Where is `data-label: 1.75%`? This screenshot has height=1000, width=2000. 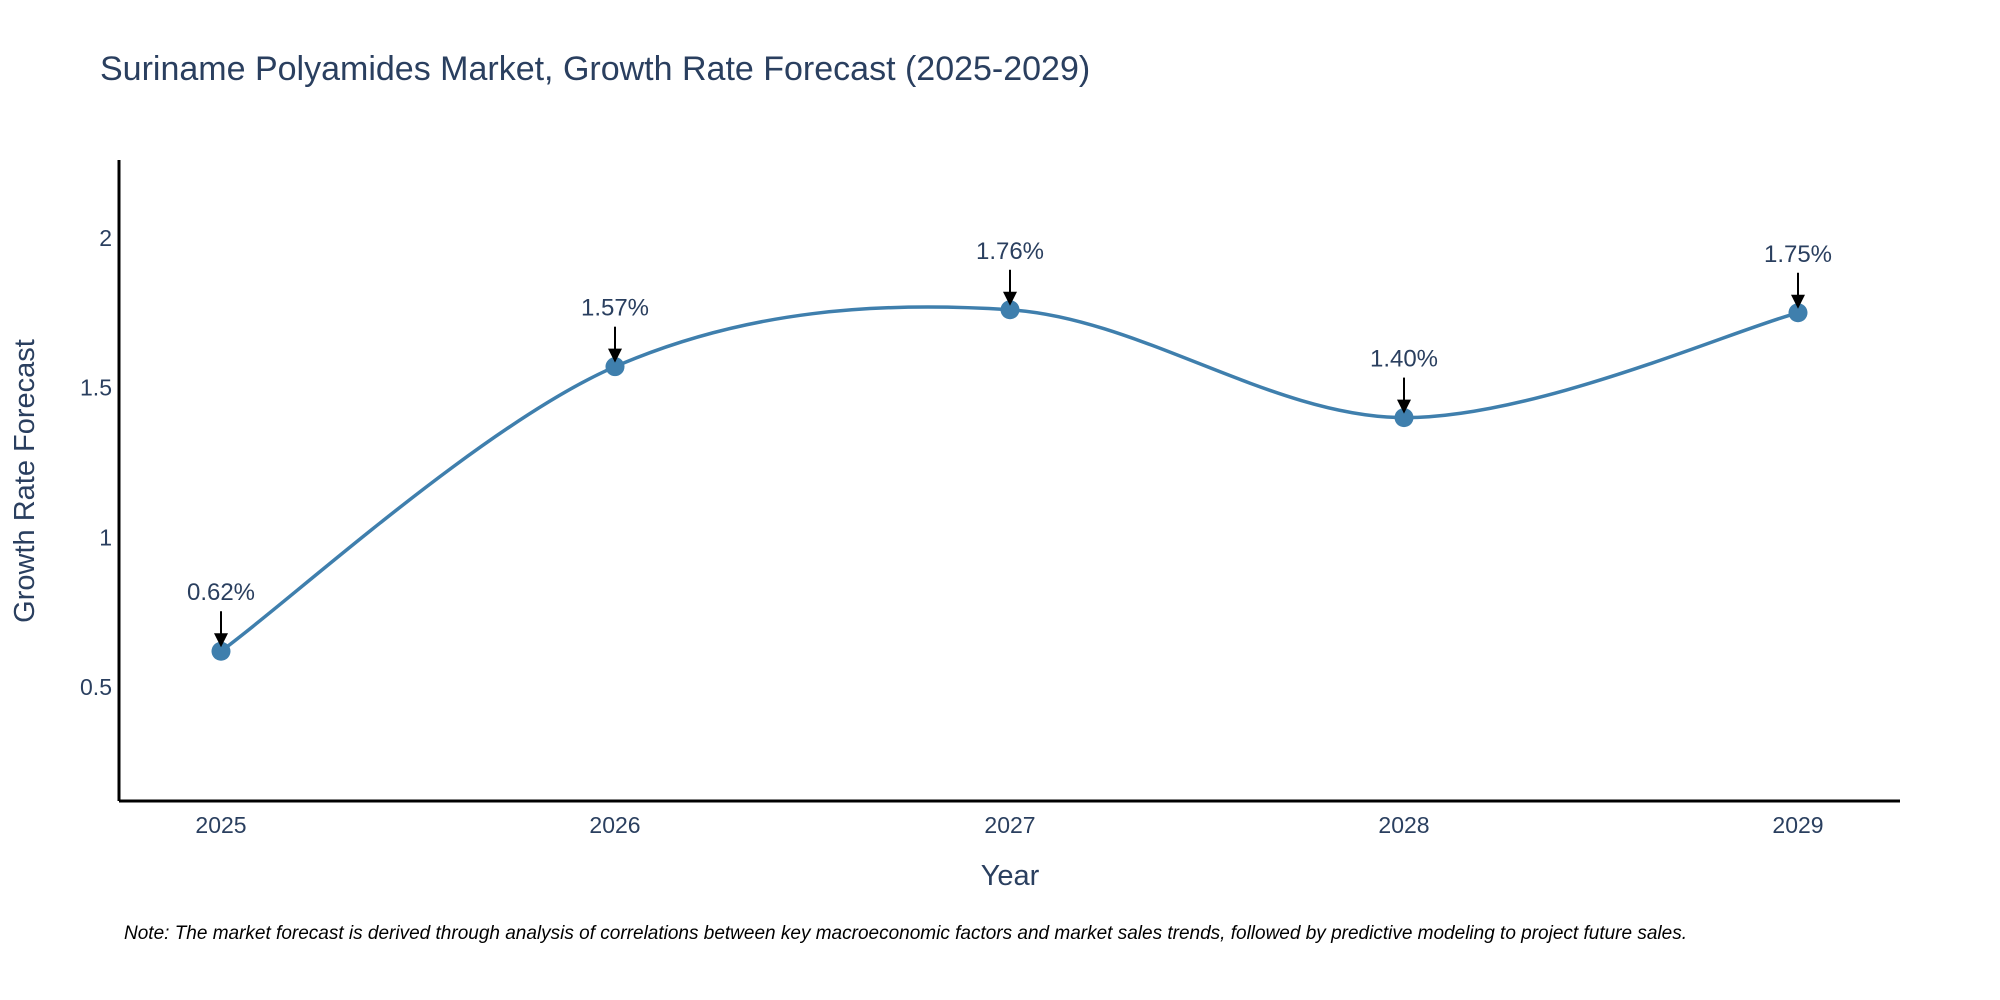
data-label: 1.75% is located at coordinates (1798, 254).